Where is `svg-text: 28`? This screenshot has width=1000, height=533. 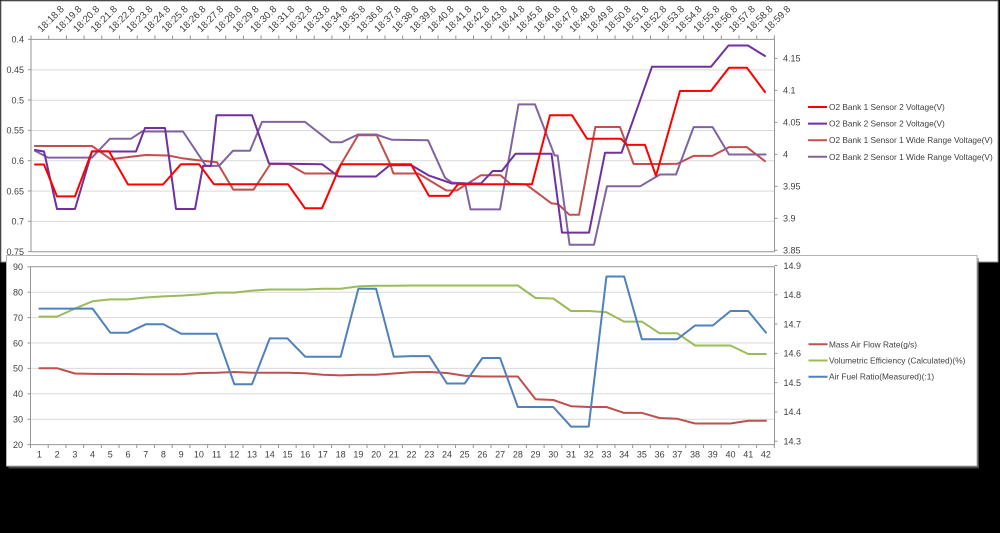 svg-text: 28 is located at coordinates (518, 454).